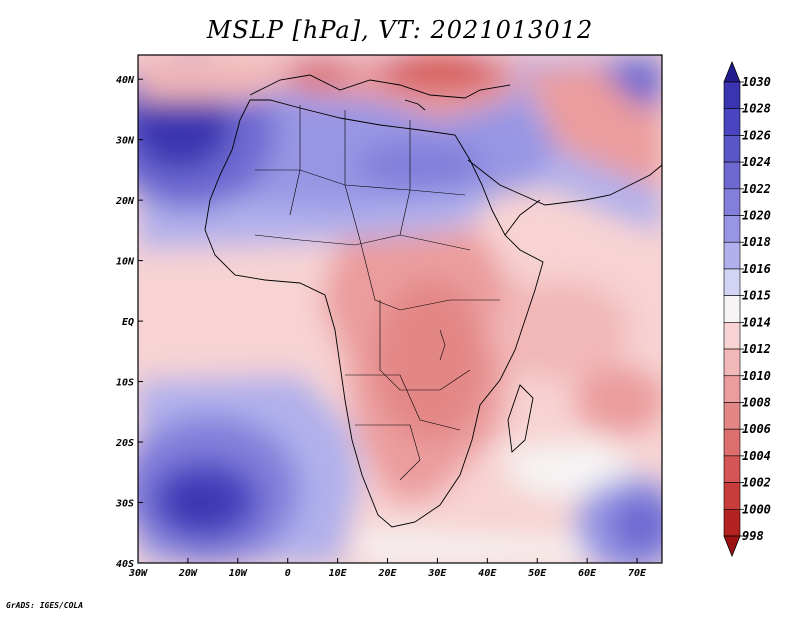 Image resolution: width=800 pixels, height=618 pixels. Describe the element at coordinates (756, 322) in the screenshot. I see `colorbar-label: 1014` at that location.